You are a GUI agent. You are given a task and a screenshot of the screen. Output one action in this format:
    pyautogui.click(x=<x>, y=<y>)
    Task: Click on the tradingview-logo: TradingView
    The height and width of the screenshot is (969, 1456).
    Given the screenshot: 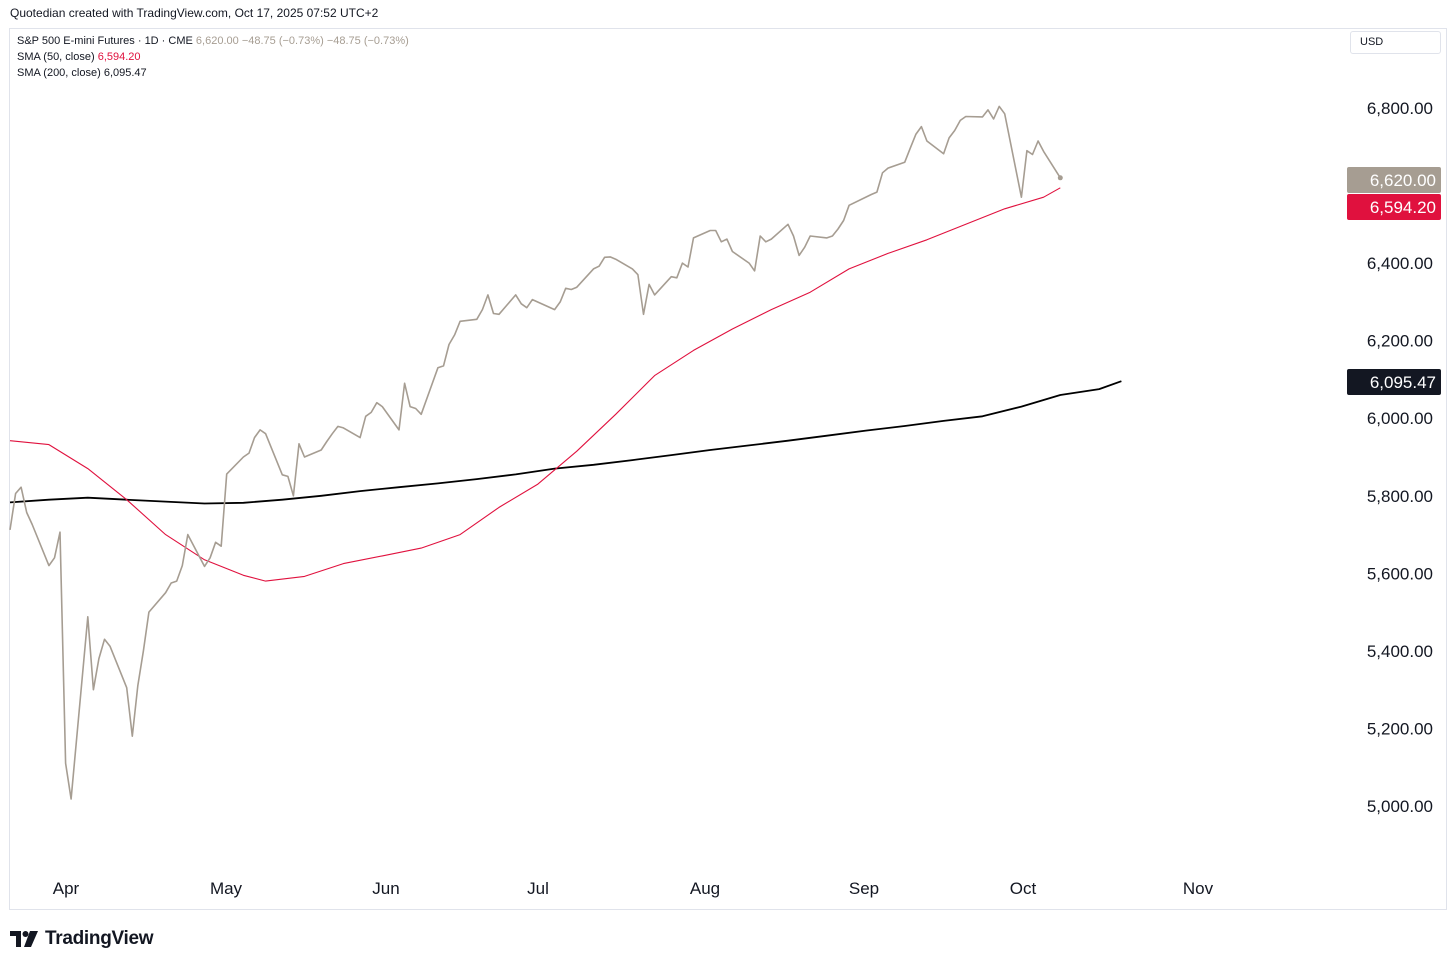 What is the action you would take?
    pyautogui.click(x=82, y=939)
    